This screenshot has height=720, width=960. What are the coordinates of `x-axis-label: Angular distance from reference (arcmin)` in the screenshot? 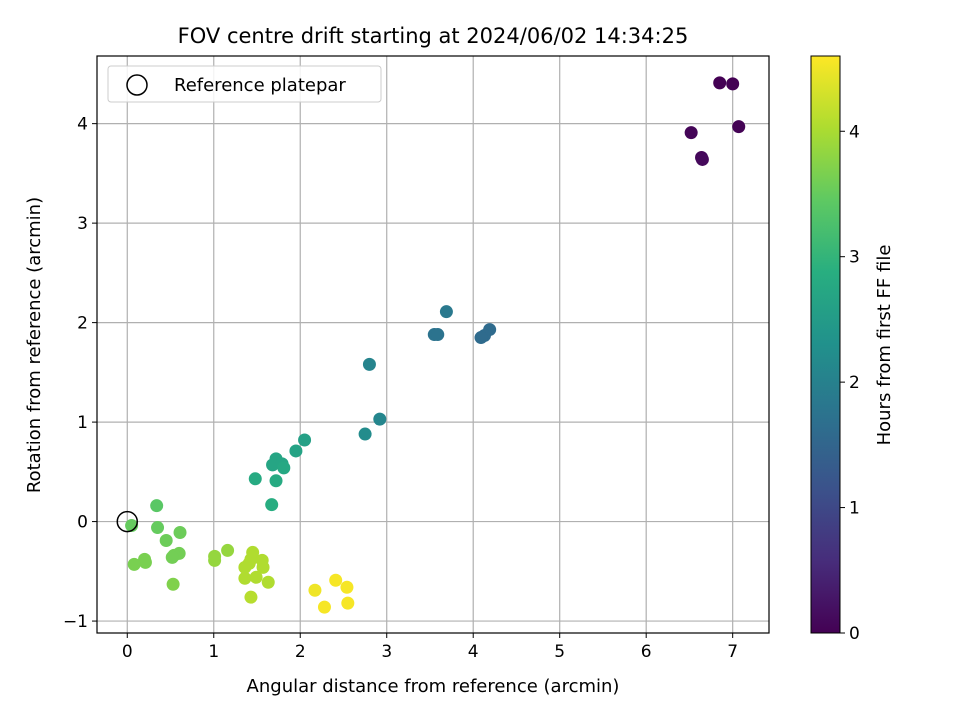 It's located at (433, 686).